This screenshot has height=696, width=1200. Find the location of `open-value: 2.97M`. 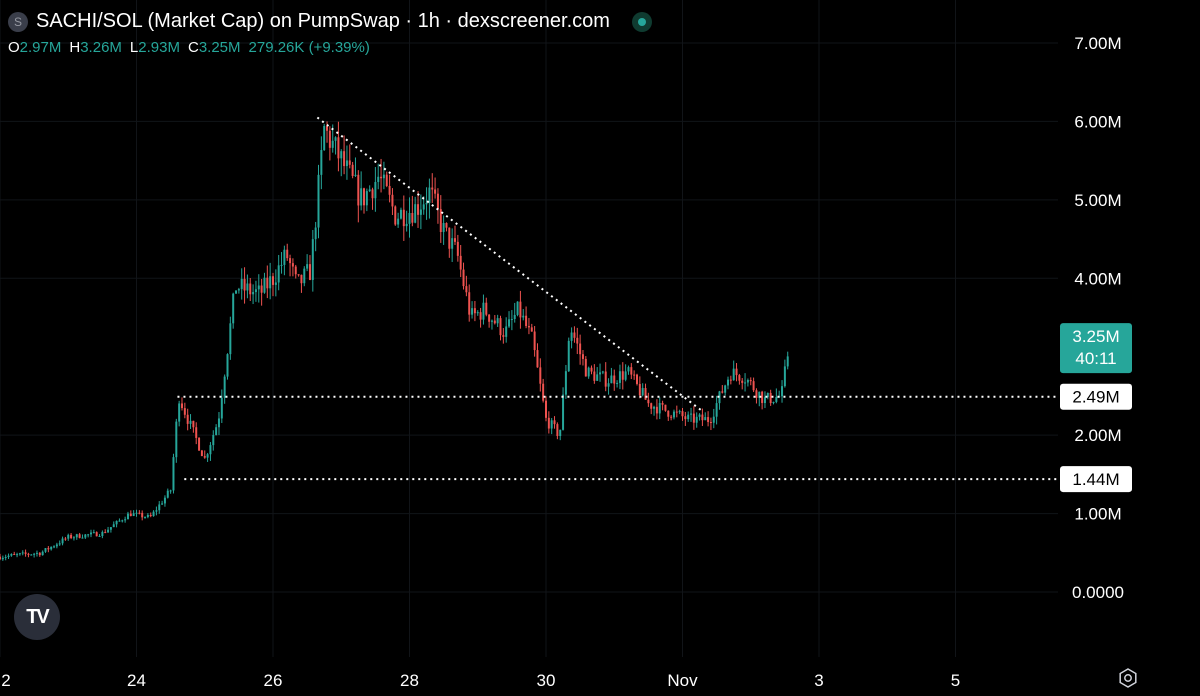

open-value: 2.97M is located at coordinates (40, 47).